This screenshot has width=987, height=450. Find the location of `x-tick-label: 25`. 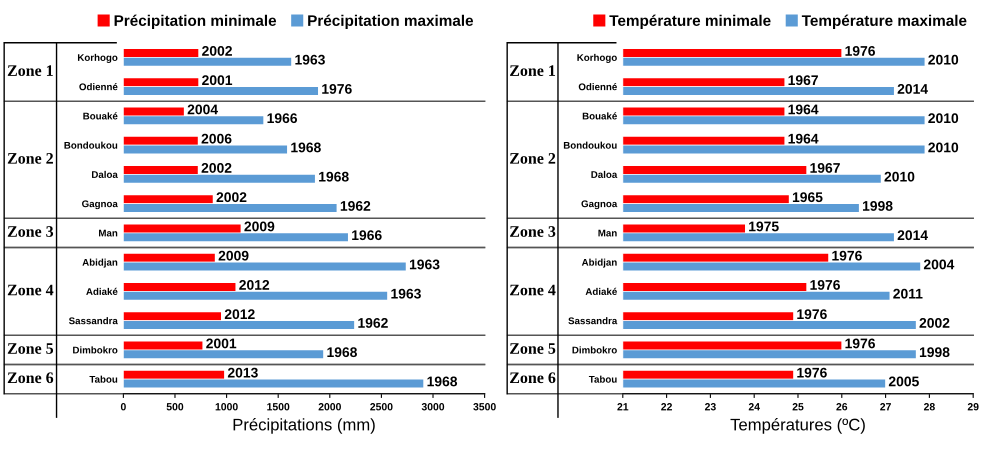

x-tick-label: 25 is located at coordinates (798, 406).